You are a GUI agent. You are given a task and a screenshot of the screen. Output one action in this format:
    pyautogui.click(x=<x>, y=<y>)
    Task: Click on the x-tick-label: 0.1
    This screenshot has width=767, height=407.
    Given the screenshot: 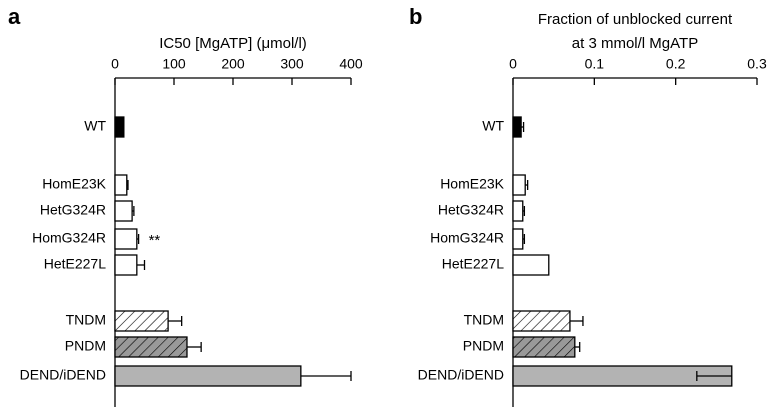 What is the action you would take?
    pyautogui.click(x=595, y=64)
    